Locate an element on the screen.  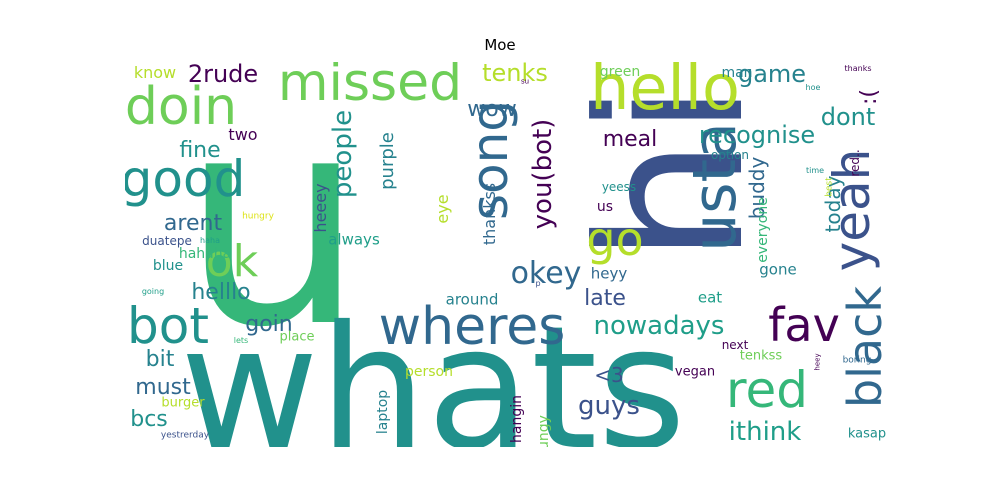
cloud-word-bit-34: bit is located at coordinates (160, 359).